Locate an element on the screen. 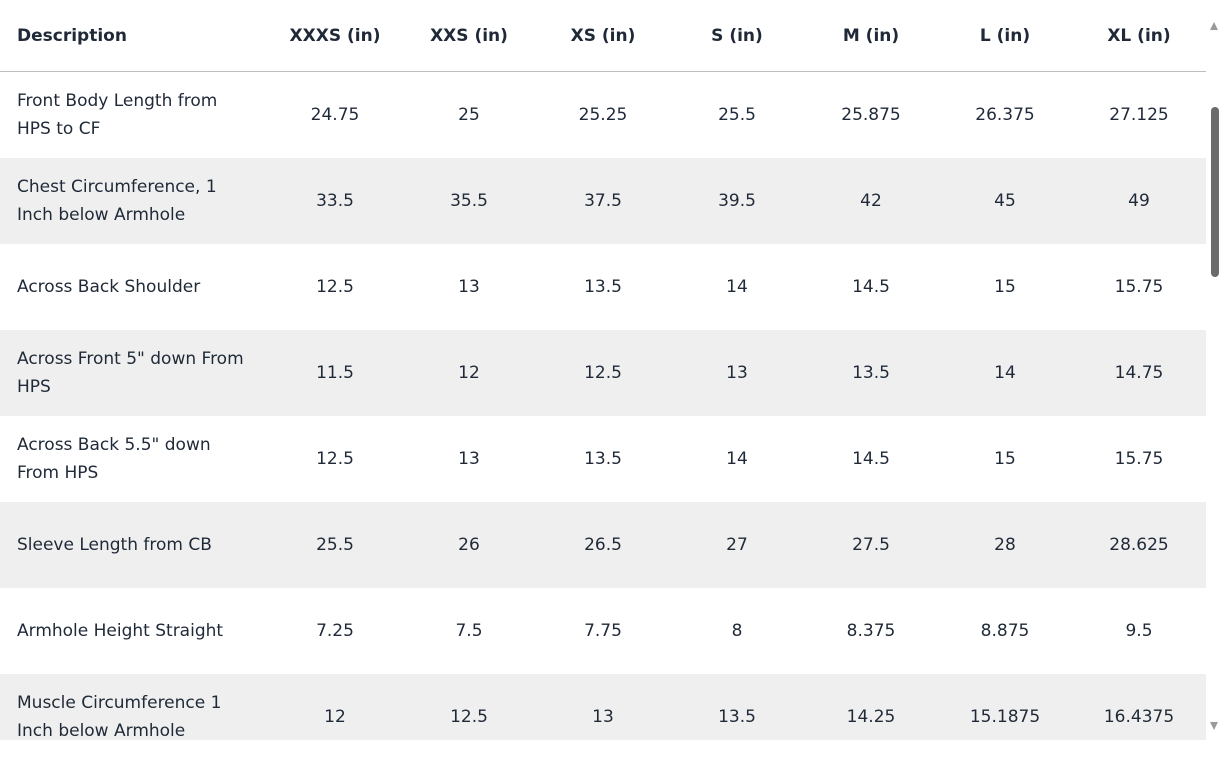 The image size is (1219, 763). measurement-cell: 25 is located at coordinates (469, 115).